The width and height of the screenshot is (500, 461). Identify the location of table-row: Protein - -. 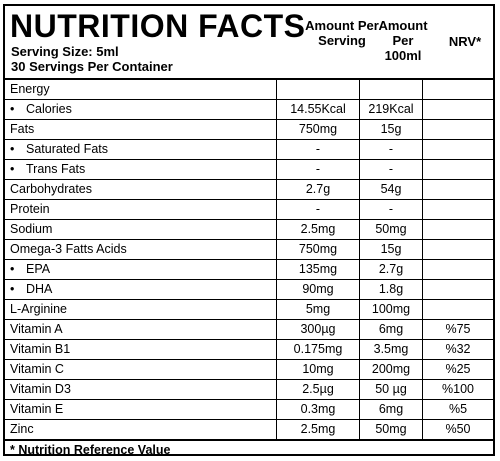
(249, 209).